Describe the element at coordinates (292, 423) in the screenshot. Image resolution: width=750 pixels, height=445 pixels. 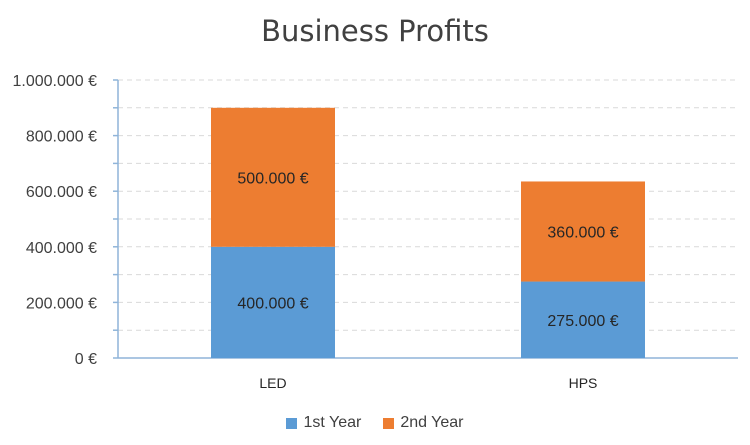
I see `legend-swatch-1st-year` at that location.